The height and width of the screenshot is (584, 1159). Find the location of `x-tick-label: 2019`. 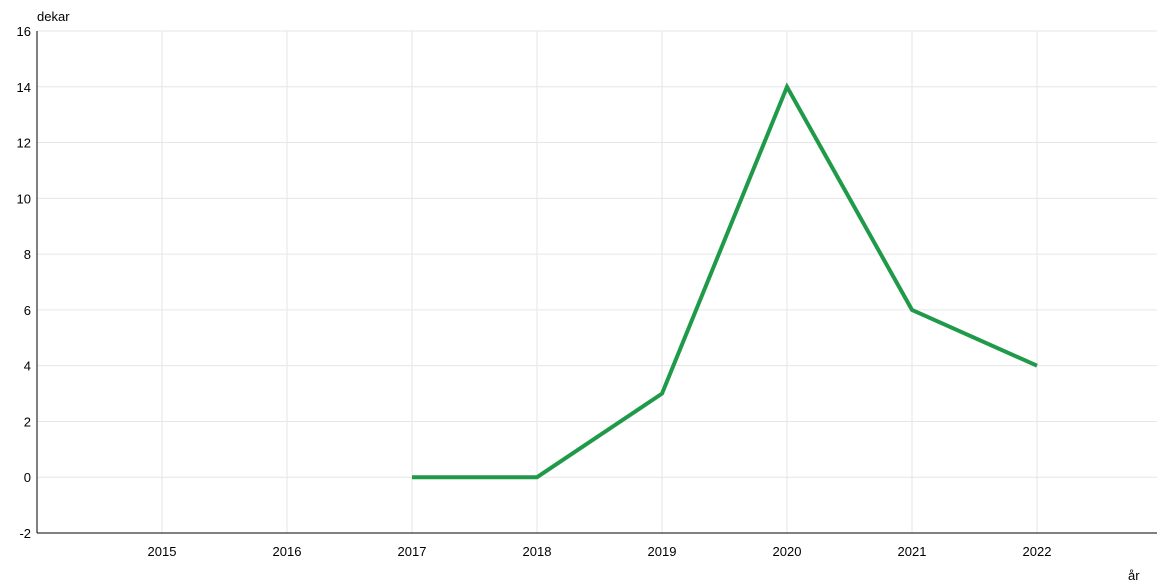

x-tick-label: 2019 is located at coordinates (662, 551).